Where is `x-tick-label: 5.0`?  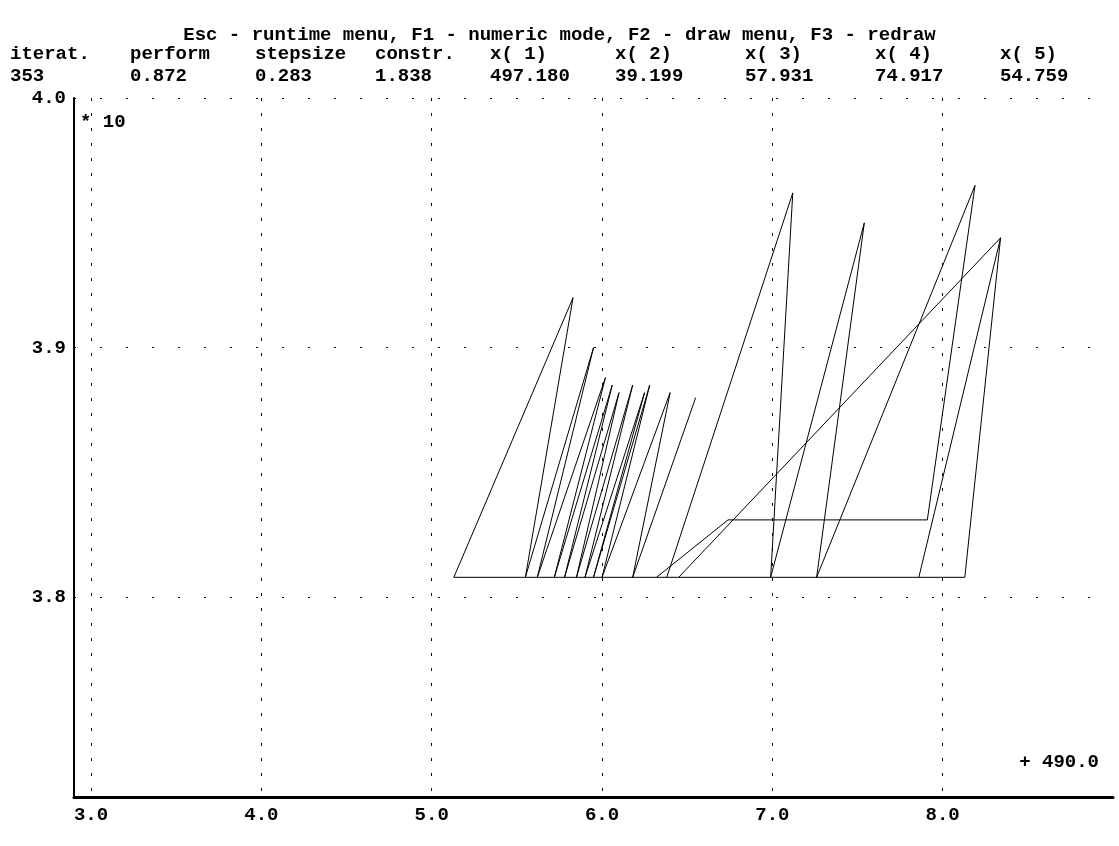
x-tick-label: 5.0 is located at coordinates (431, 814).